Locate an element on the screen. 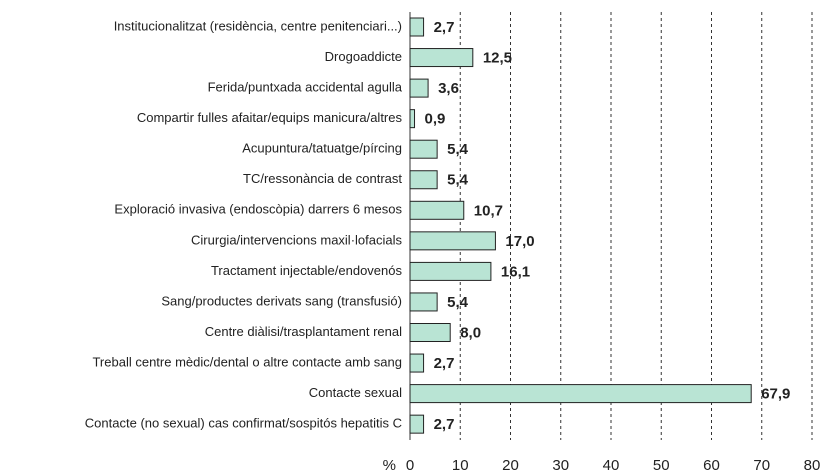 Image resolution: width=828 pixels, height=474 pixels. y-tick-label: Contacte sexual is located at coordinates (355, 392).